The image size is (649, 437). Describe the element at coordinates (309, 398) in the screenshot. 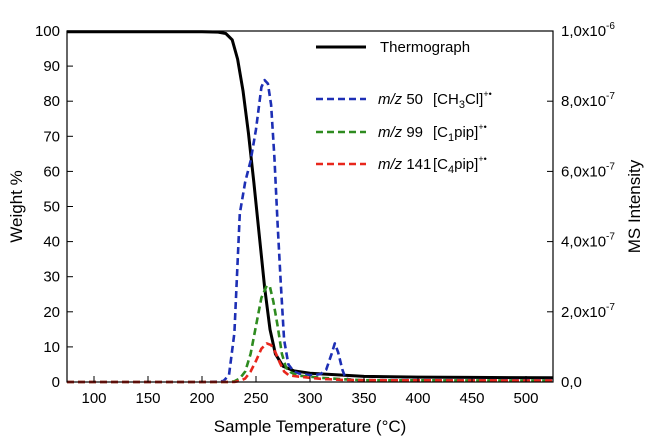

I see `x-tick-label: 300` at that location.